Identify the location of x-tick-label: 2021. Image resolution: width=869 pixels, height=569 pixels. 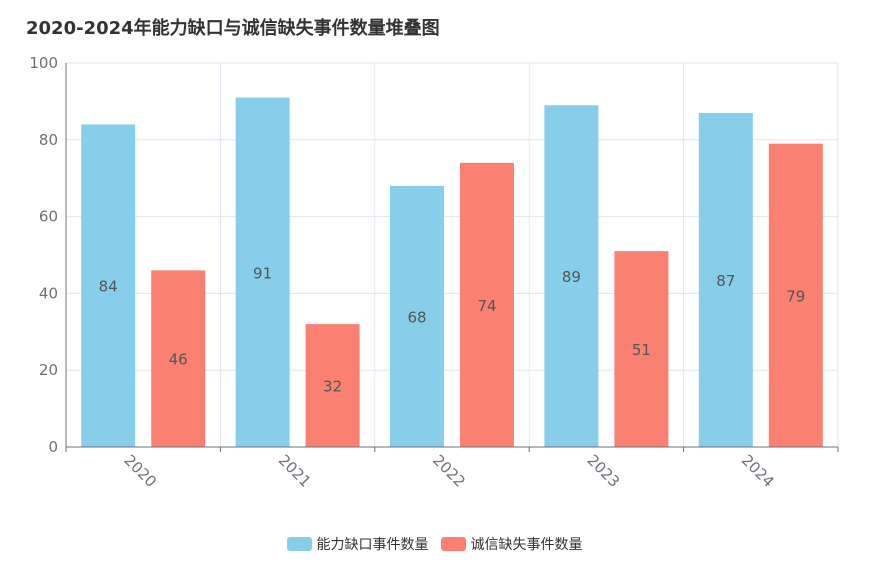
(295, 471).